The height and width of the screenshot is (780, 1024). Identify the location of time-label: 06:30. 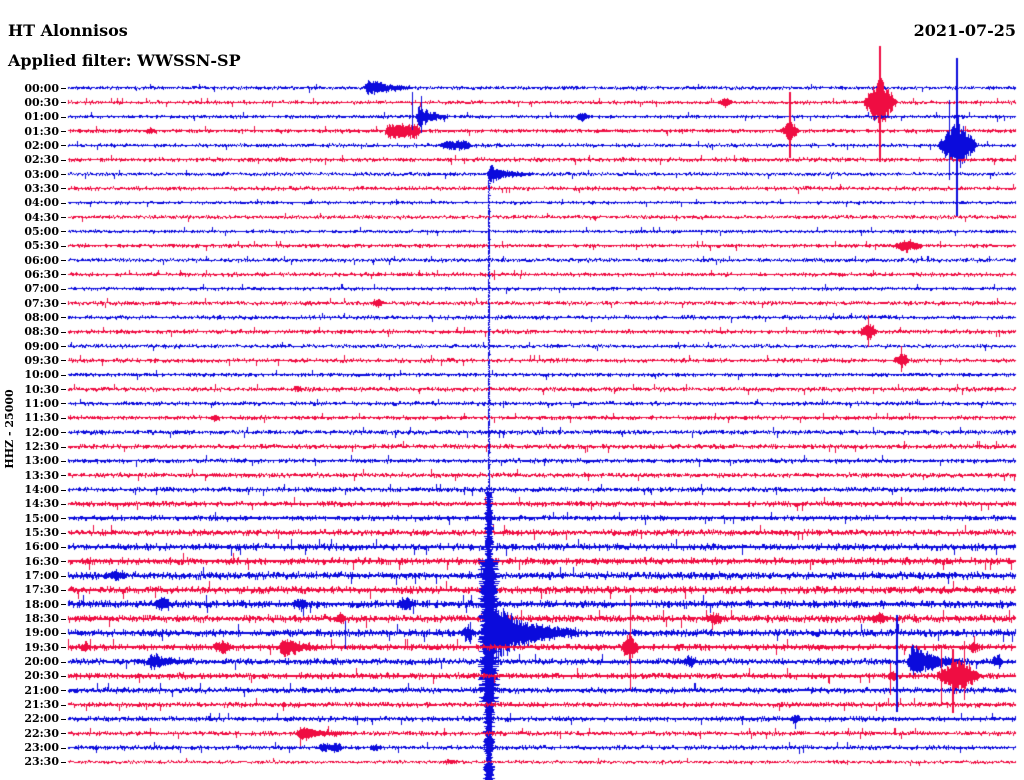
(41, 274).